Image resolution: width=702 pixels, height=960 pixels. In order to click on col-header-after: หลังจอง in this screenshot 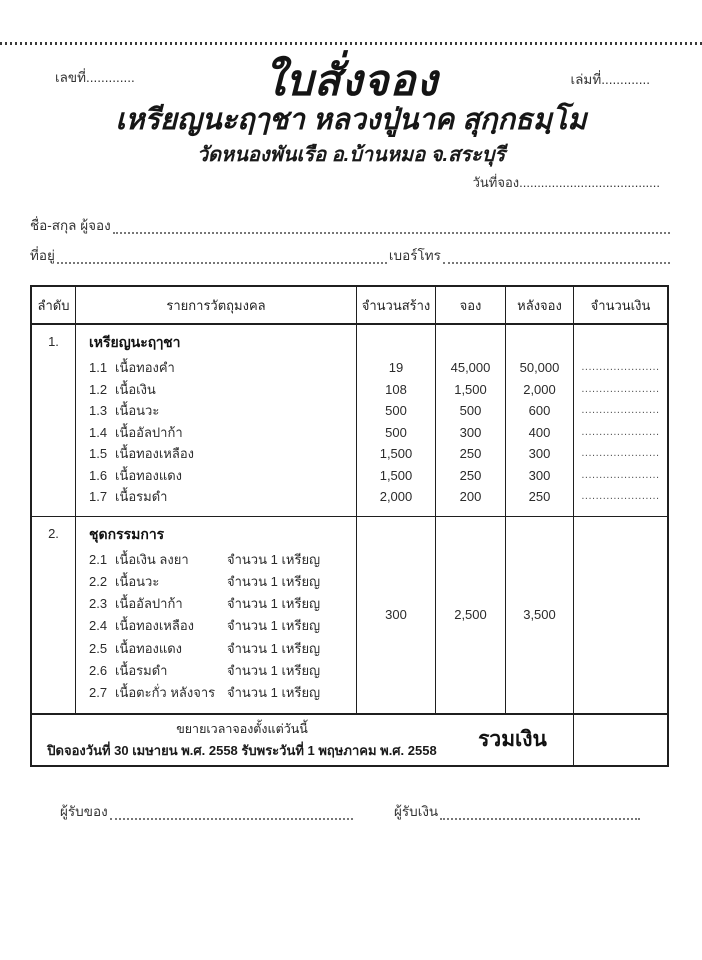, I will do `click(540, 305)`.